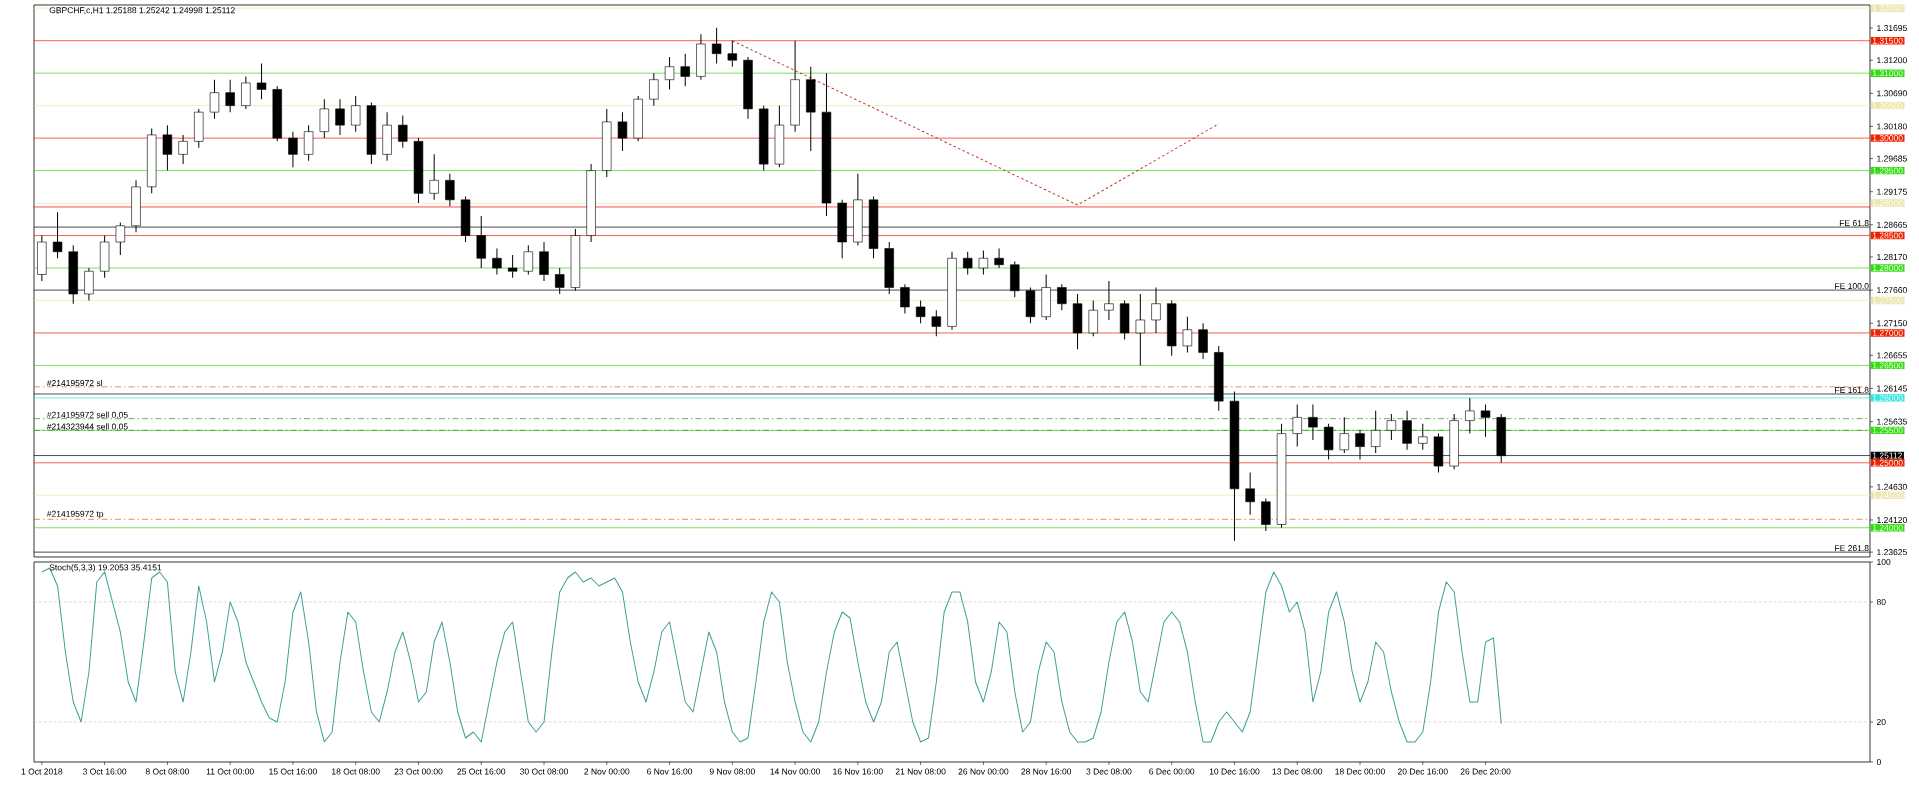  Describe the element at coordinates (74, 383) in the screenshot. I see `ref-line-label: #214195972 sl` at that location.